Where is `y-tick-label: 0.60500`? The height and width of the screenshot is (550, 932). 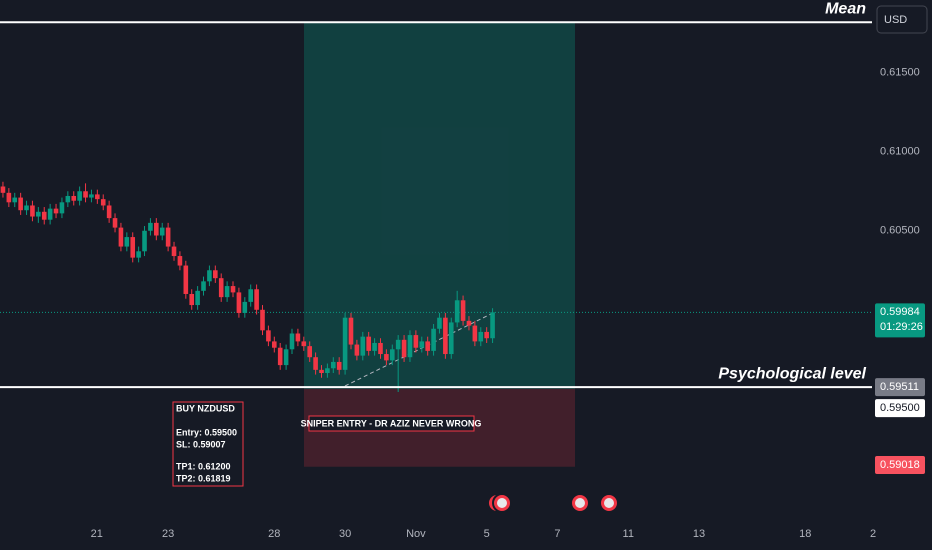
y-tick-label: 0.60500 is located at coordinates (900, 231).